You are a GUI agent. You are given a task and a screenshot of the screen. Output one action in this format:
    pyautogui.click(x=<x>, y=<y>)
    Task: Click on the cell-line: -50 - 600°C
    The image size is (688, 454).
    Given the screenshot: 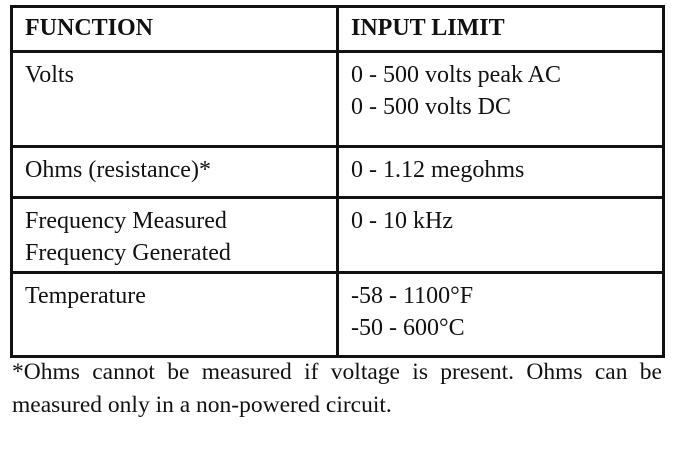 What is the action you would take?
    pyautogui.click(x=408, y=328)
    